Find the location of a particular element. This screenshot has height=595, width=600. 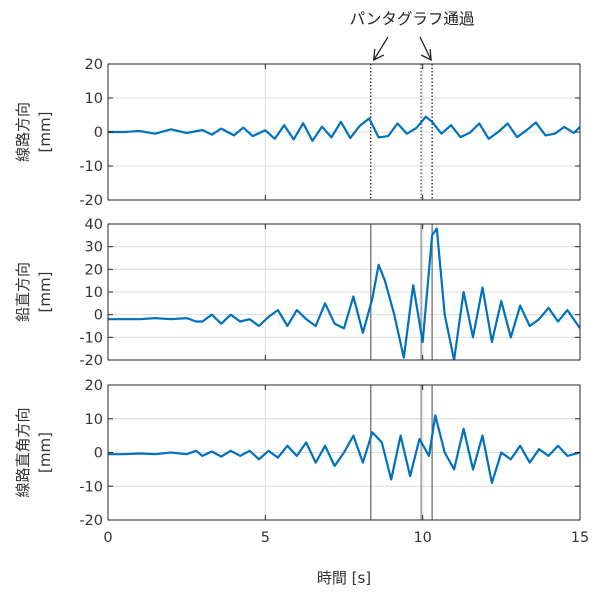

annotation-layer: パンタグラフ通過 is located at coordinates (412, 36).